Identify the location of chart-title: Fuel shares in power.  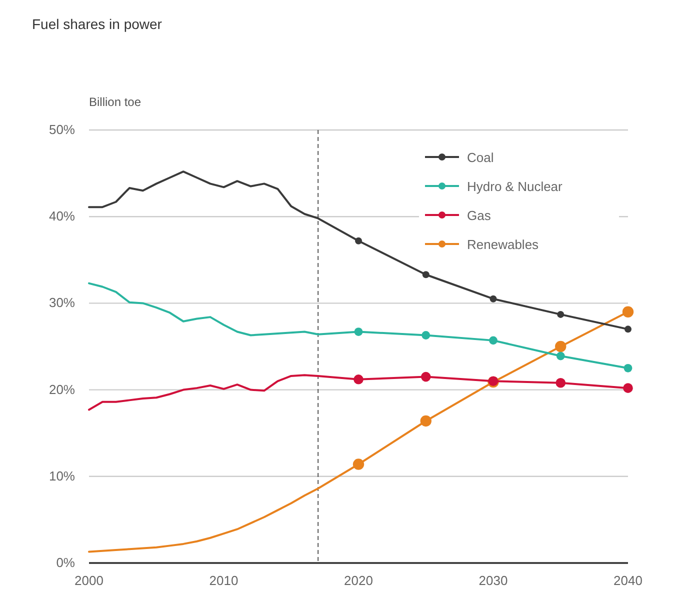
(97, 24).